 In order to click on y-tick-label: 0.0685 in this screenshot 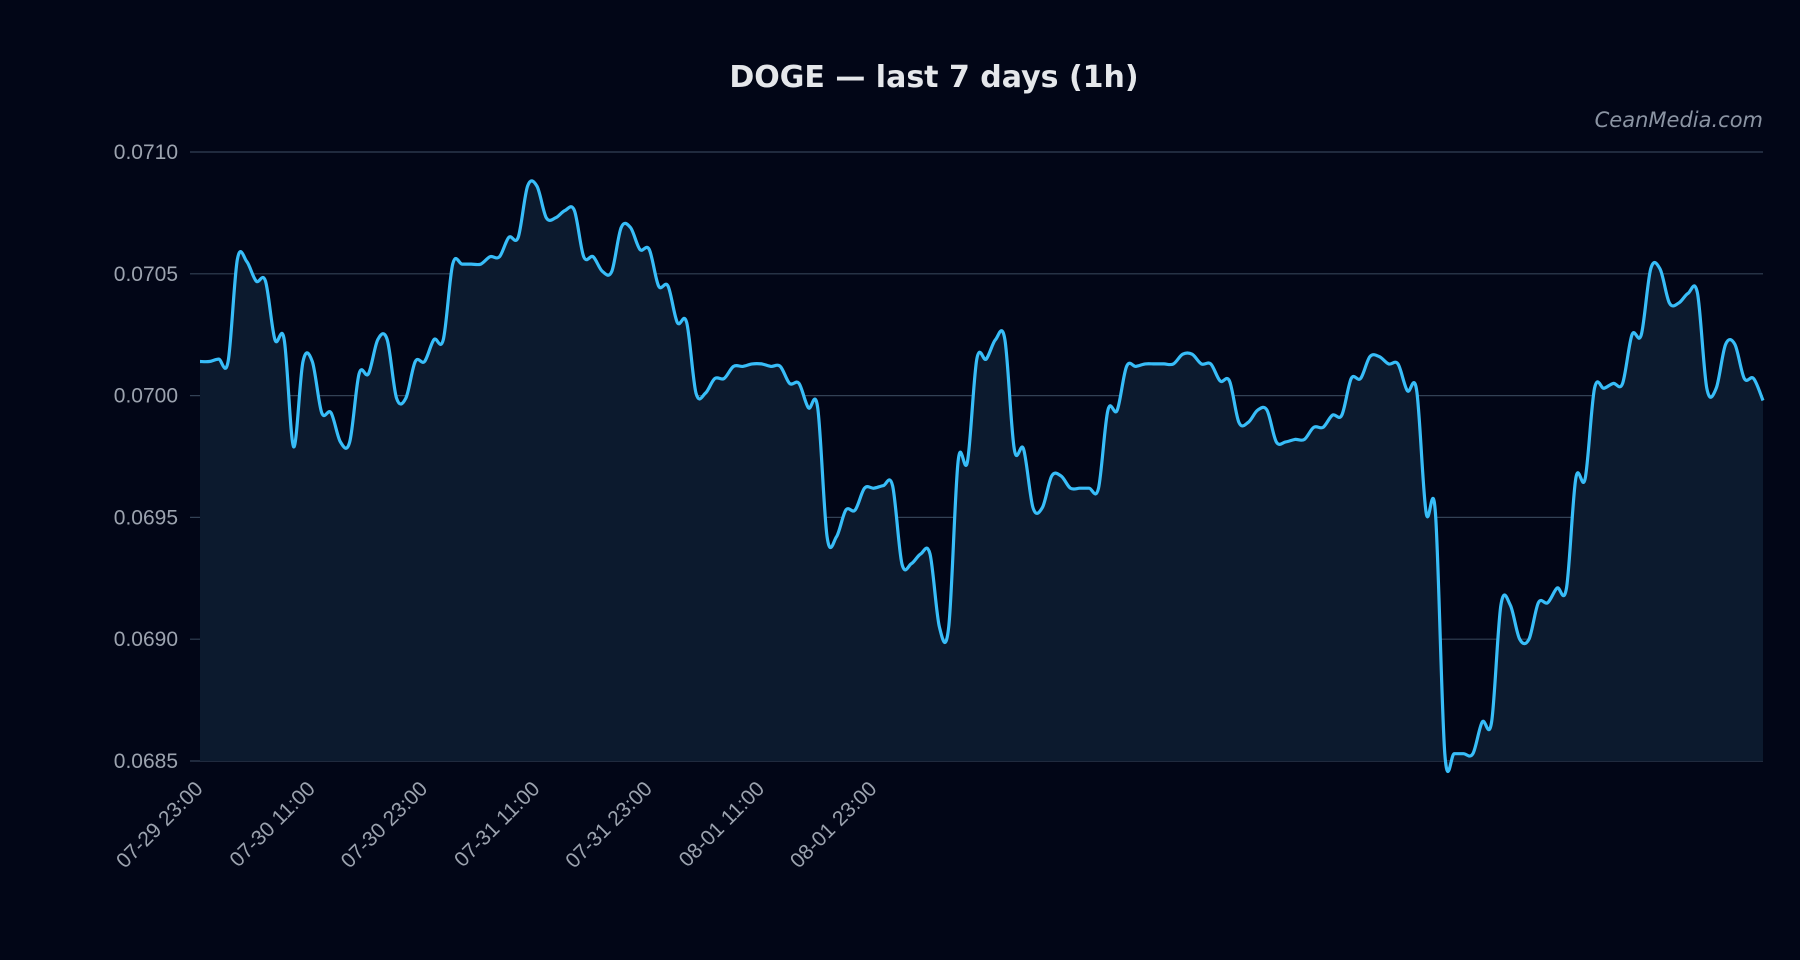, I will do `click(146, 761)`.